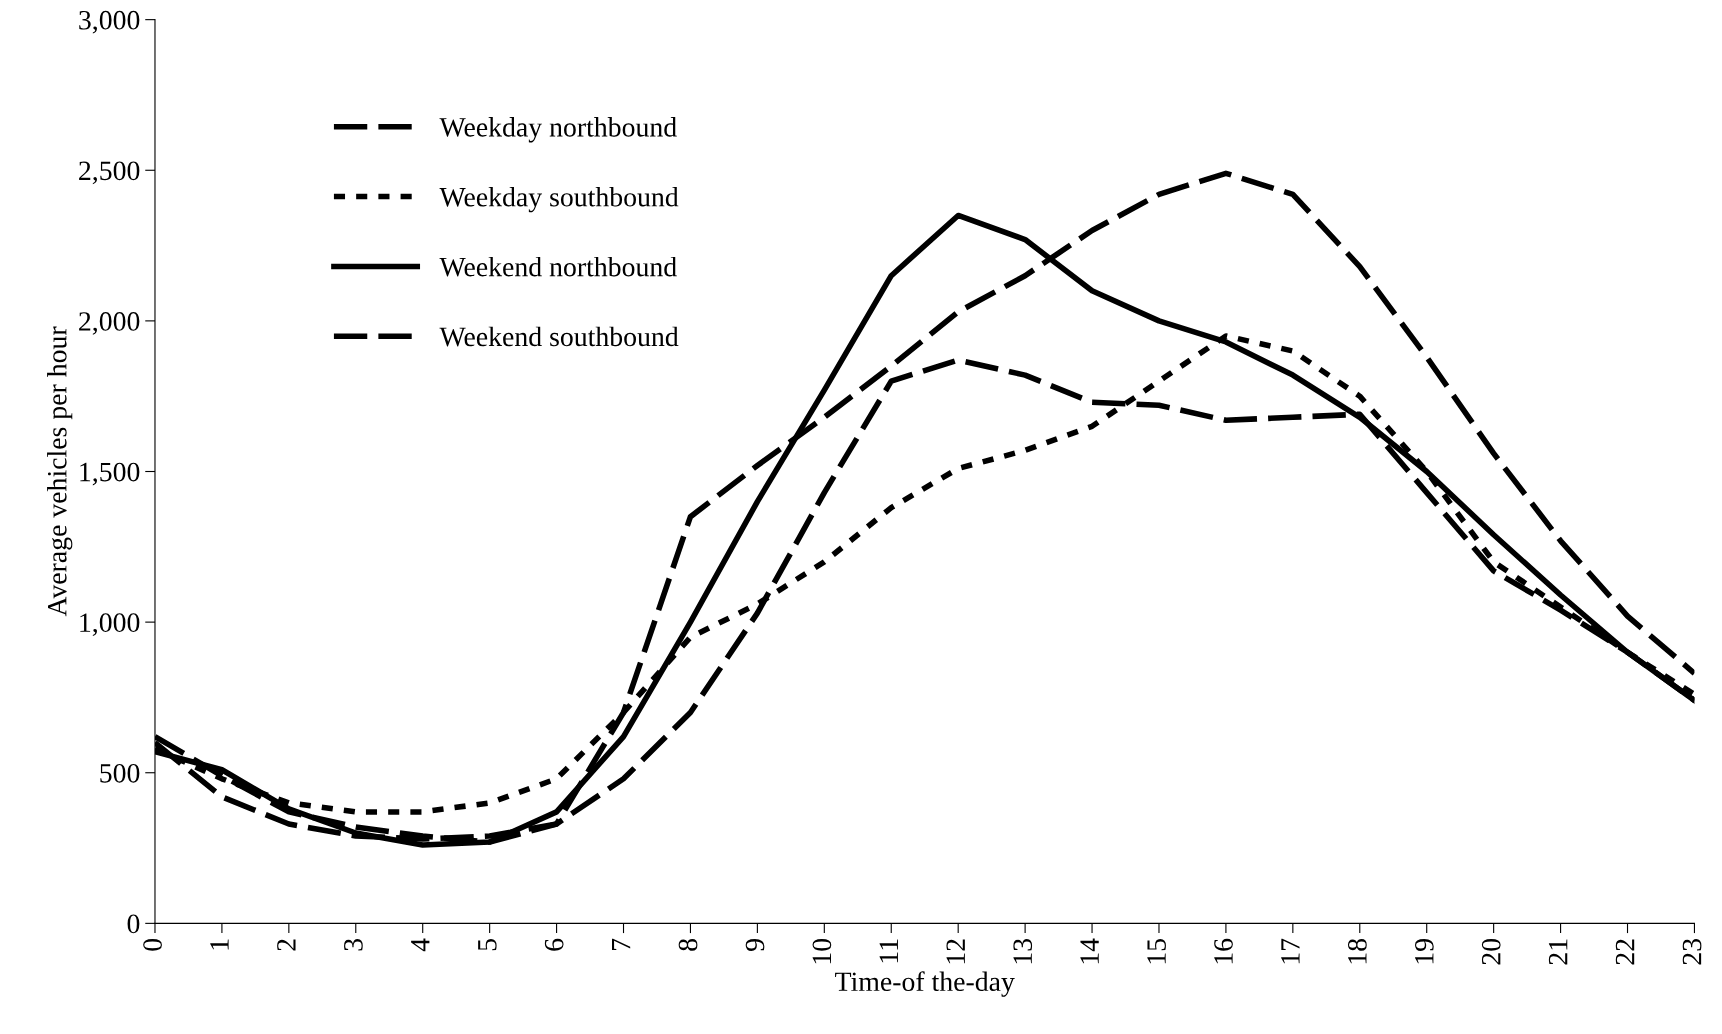 Image resolution: width=1722 pixels, height=1034 pixels. Describe the element at coordinates (688, 945) in the screenshot. I see `x-tick-label: 8` at that location.